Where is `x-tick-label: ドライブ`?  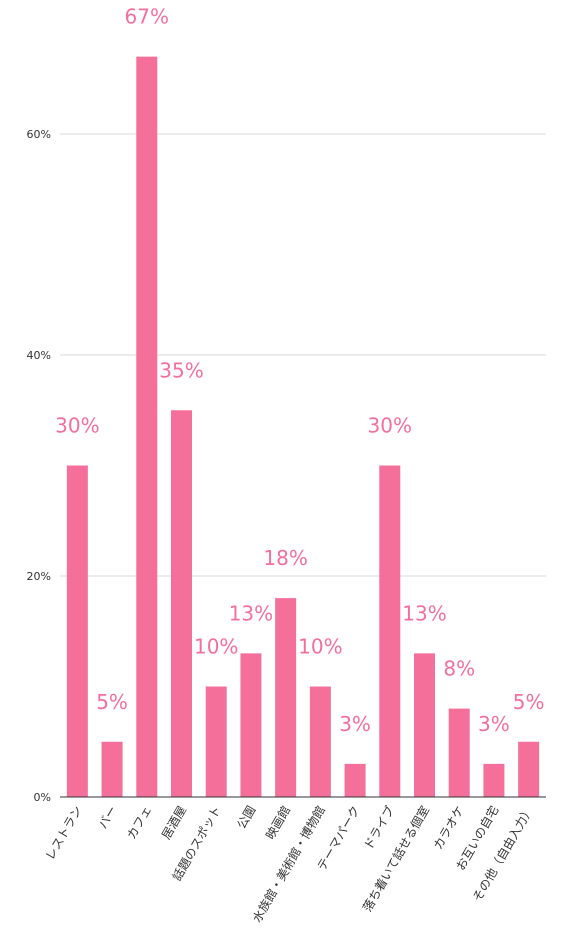
x-tick-label: ドライブ is located at coordinates (378, 827).